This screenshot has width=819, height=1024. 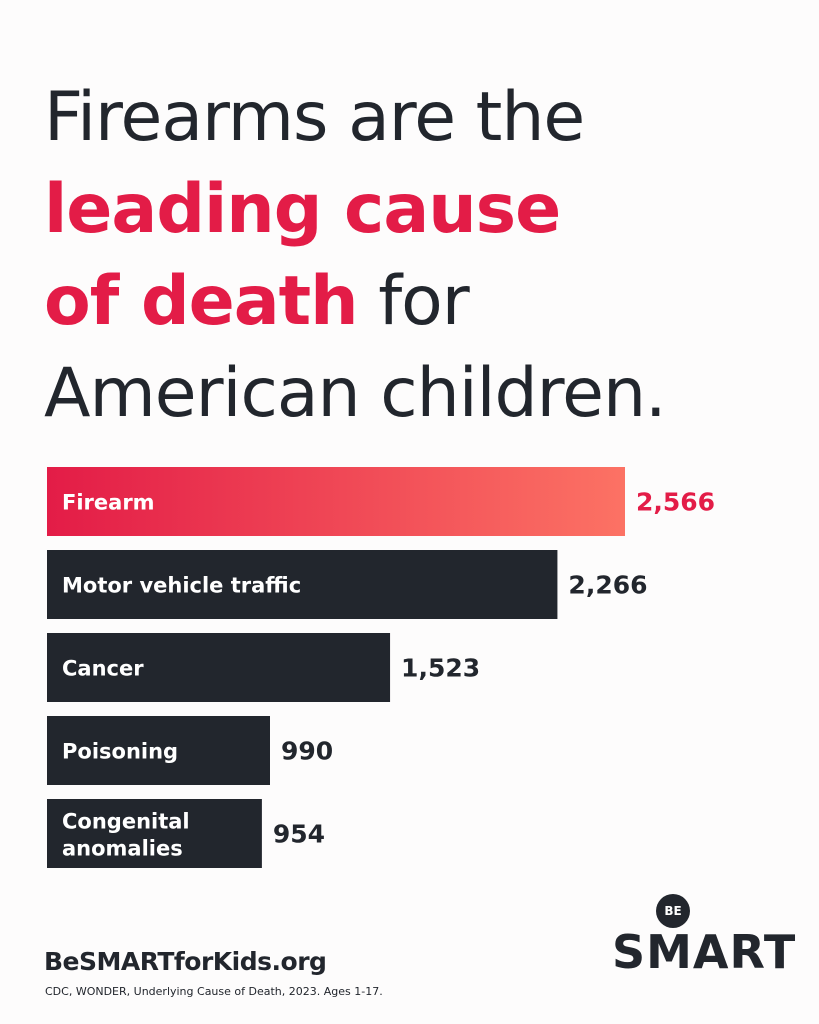 What do you see at coordinates (299, 834) in the screenshot?
I see `bar-value-congenital-anomalies: 954` at bounding box center [299, 834].